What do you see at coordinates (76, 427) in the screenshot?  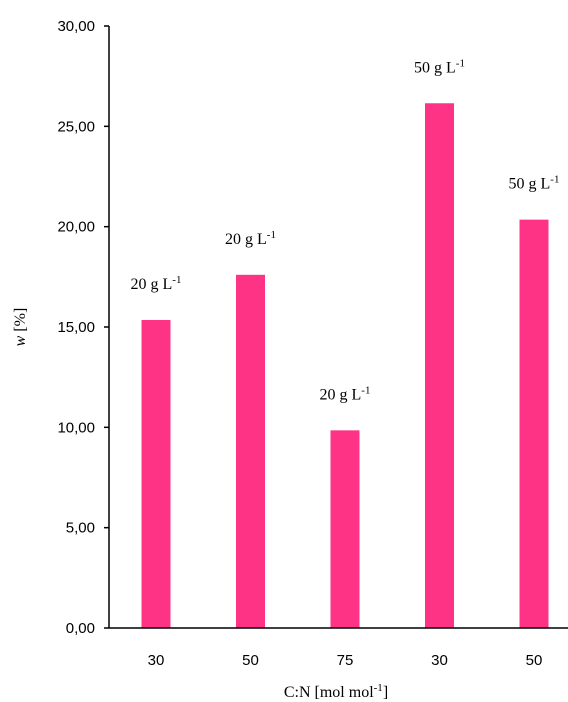 I see `y-tick-label: 10,00` at bounding box center [76, 427].